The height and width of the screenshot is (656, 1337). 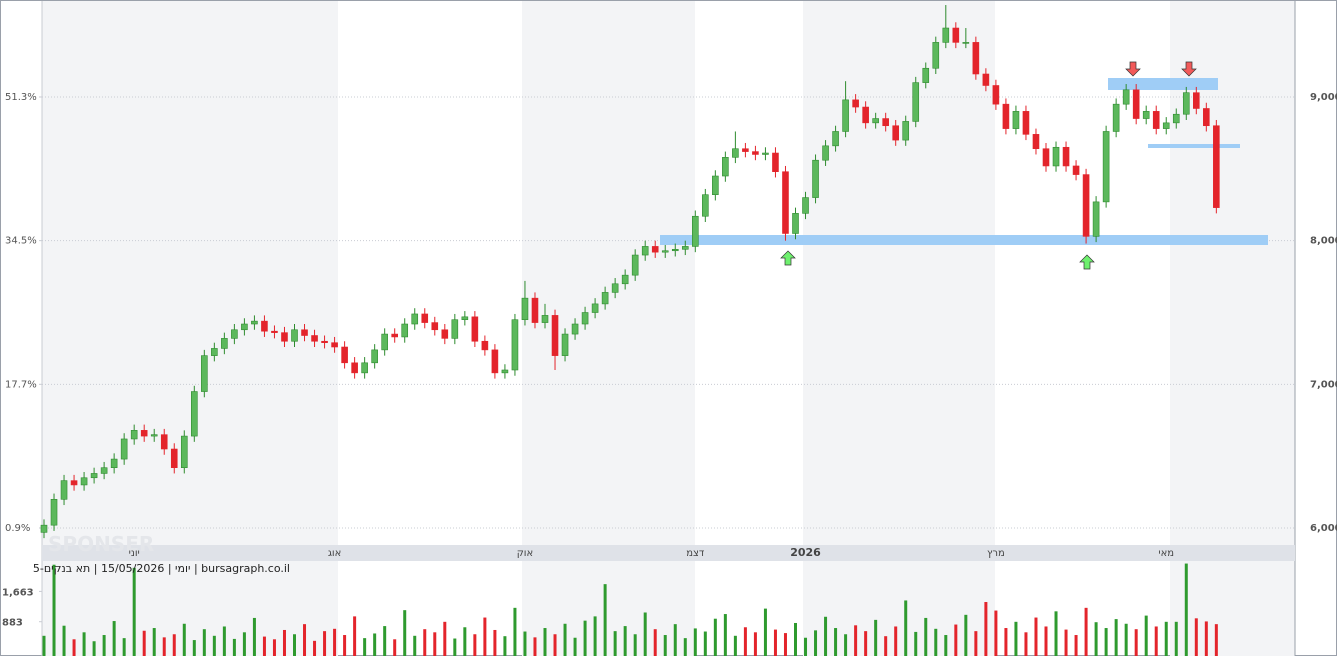 What do you see at coordinates (134, 553) in the screenshot?
I see `x-tick-label: יוני` at bounding box center [134, 553].